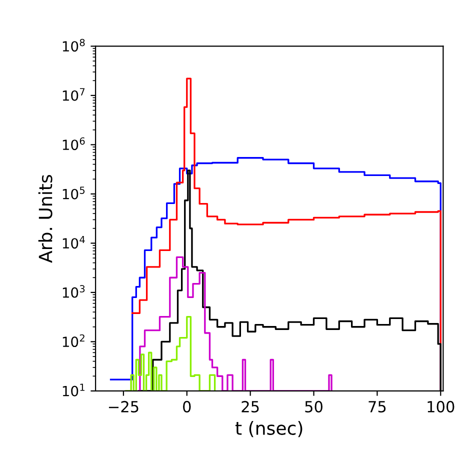 This screenshot has height=453, width=455. I want to click on x-axis-title: t (nsec), so click(268, 429).